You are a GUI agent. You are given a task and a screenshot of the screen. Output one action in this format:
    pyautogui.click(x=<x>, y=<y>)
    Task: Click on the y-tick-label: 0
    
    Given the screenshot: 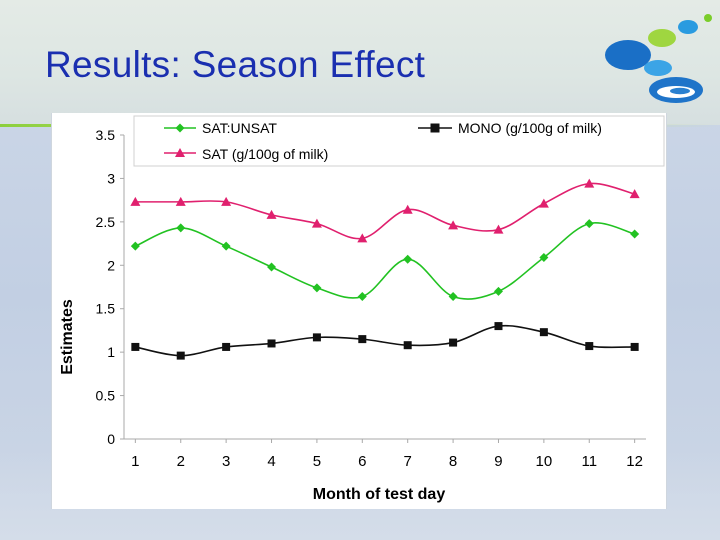 What is the action you would take?
    pyautogui.click(x=111, y=439)
    